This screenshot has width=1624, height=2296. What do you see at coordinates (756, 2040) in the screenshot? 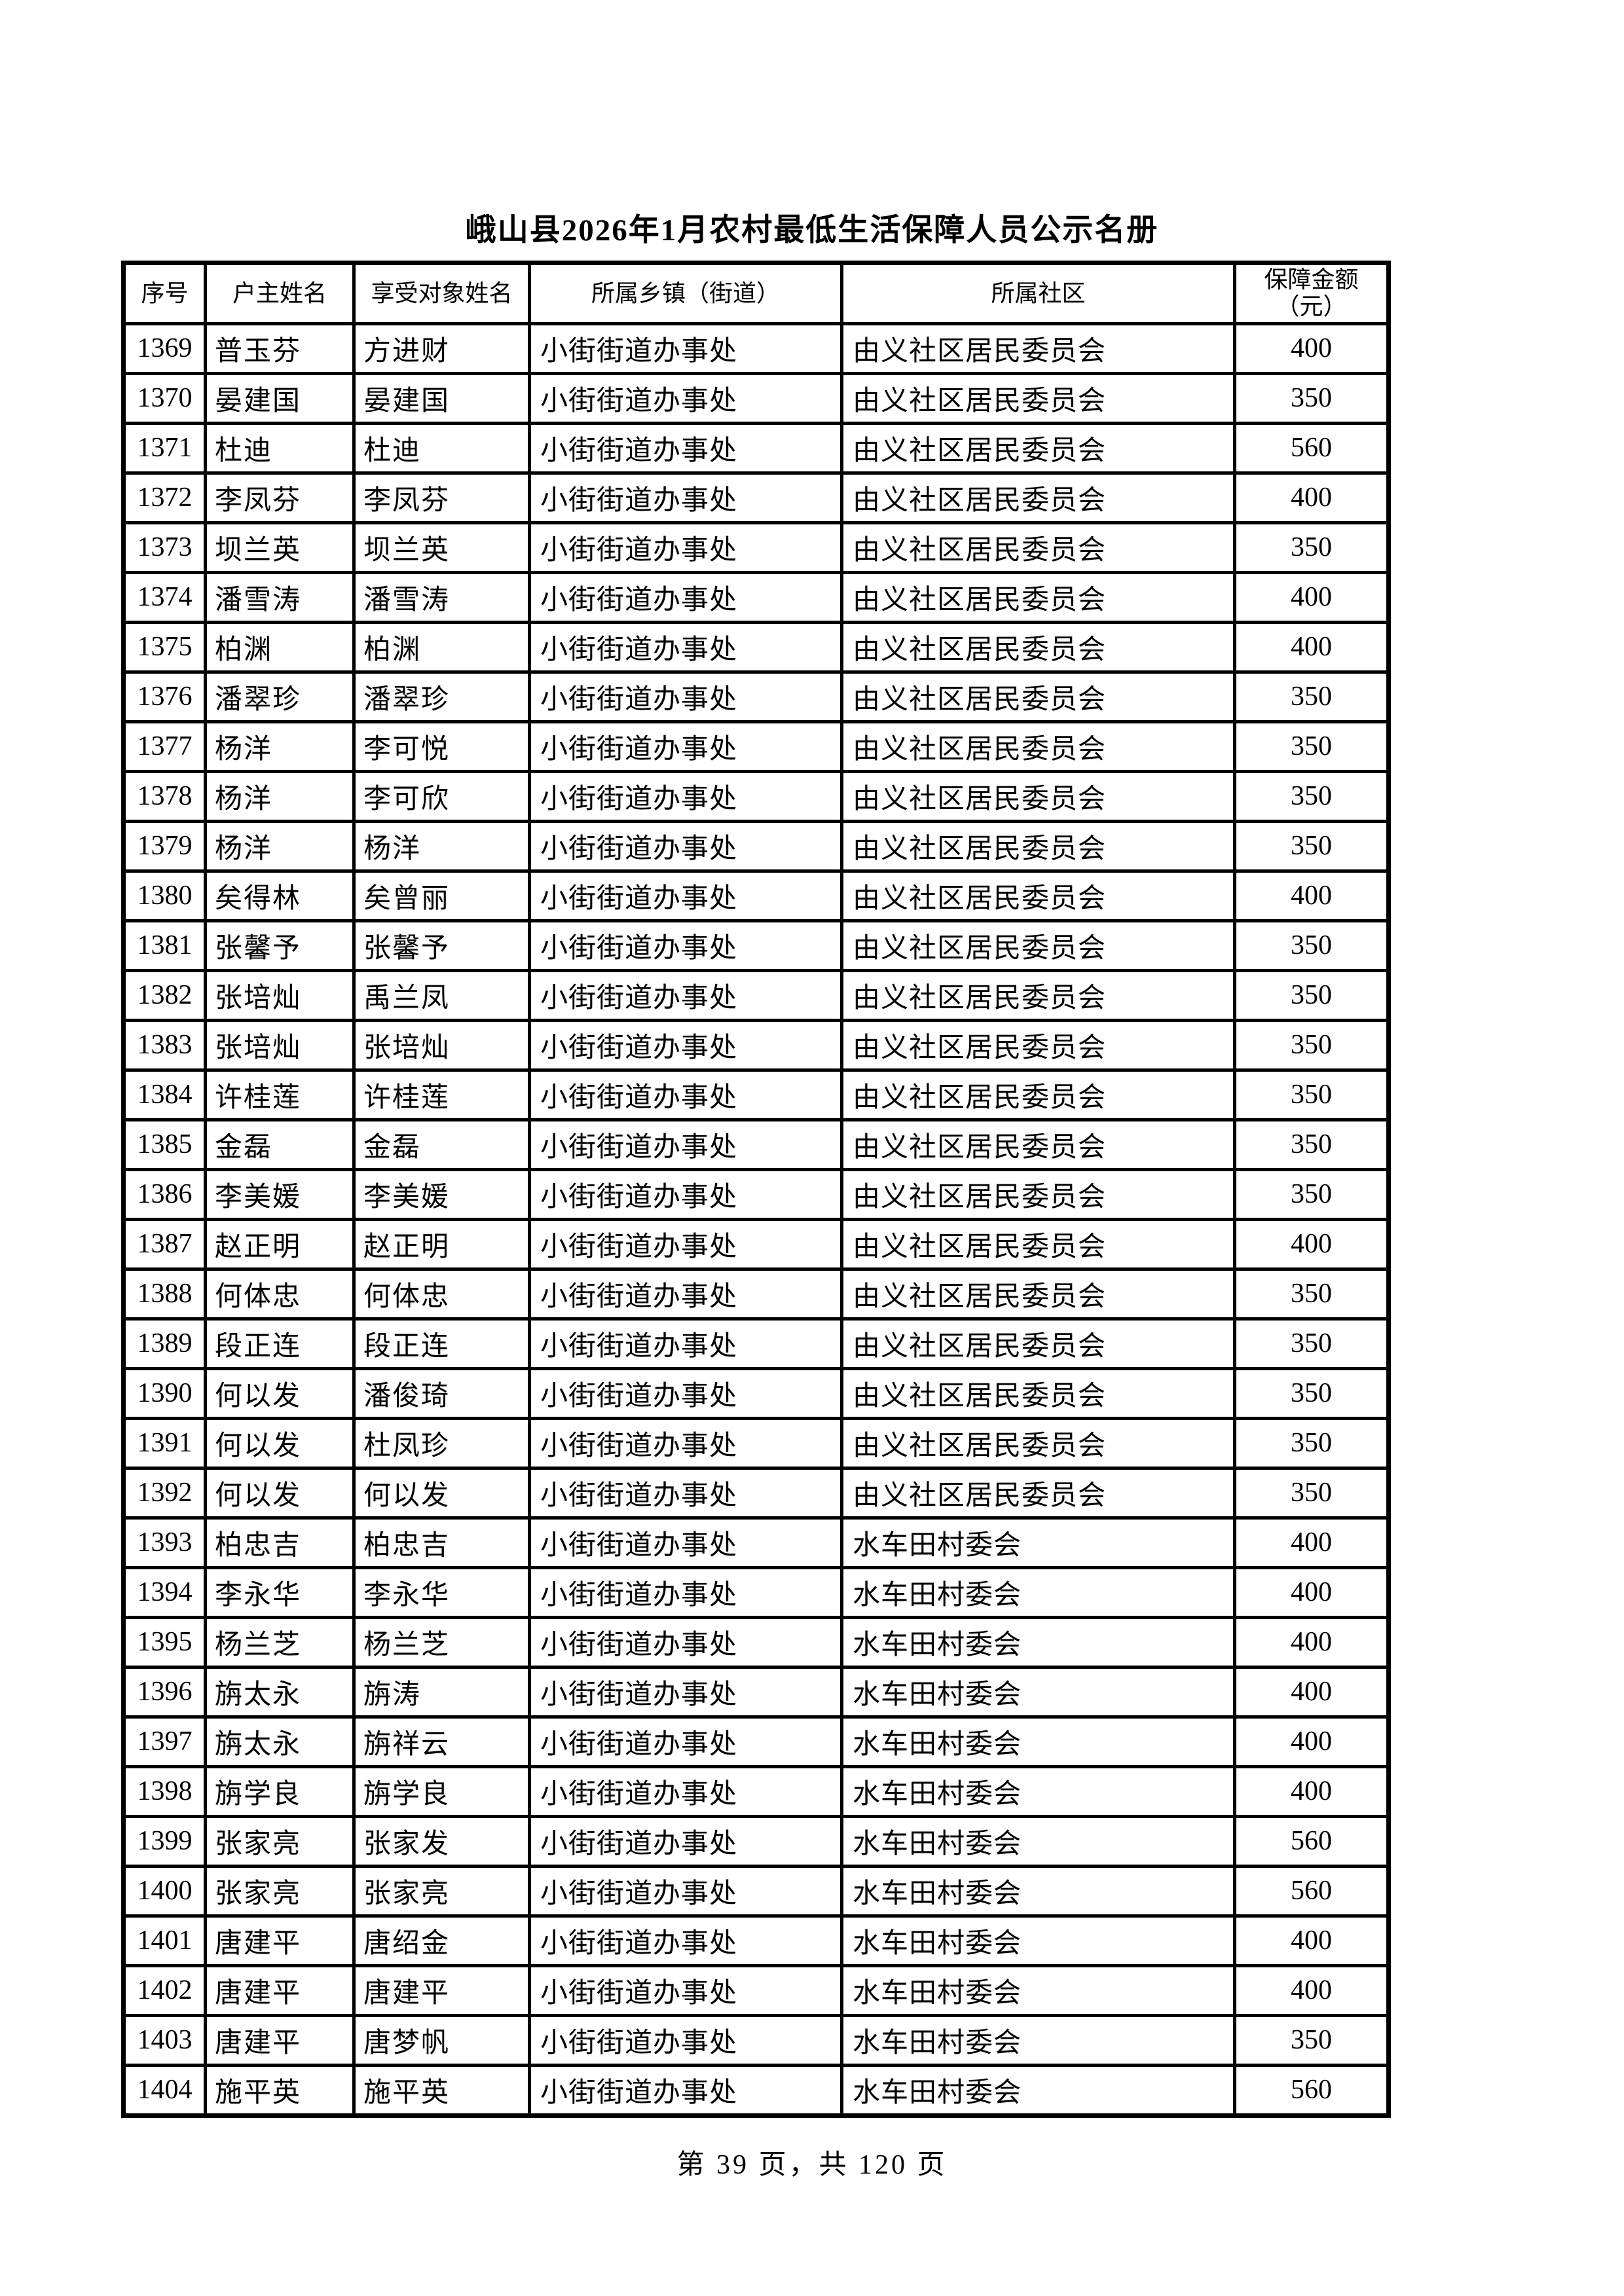
I see `table-row: 1403 唐建平 唐梦帆 小街街道办事处 水车田村委会 350` at bounding box center [756, 2040].